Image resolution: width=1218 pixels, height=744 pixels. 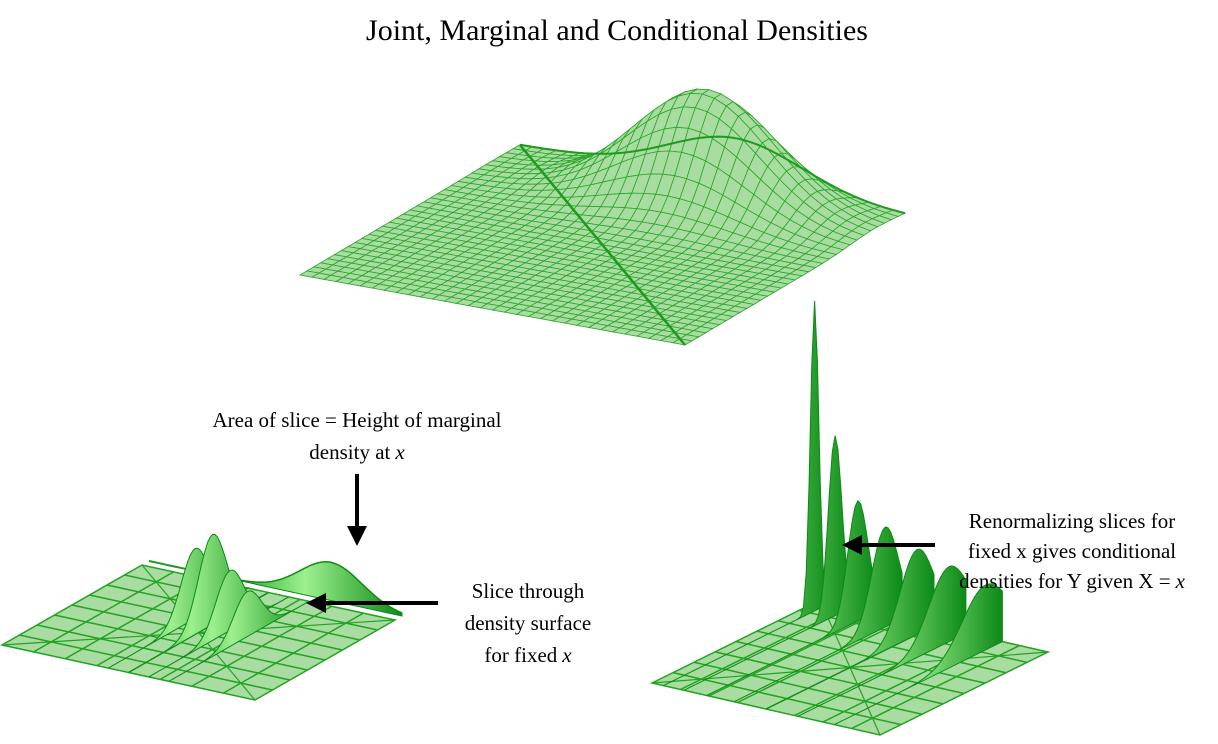 What do you see at coordinates (620, 543) in the screenshot?
I see `arrows` at bounding box center [620, 543].